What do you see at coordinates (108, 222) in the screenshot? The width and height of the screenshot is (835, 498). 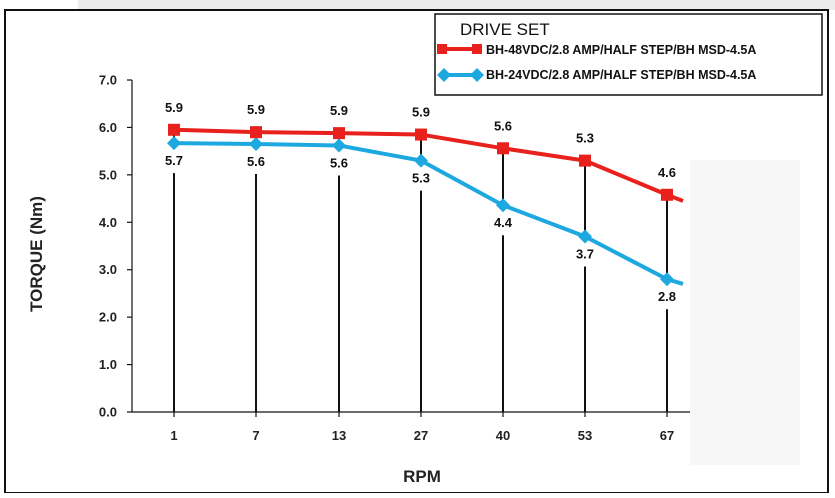 I see `y-tick-label: 4.0` at bounding box center [108, 222].